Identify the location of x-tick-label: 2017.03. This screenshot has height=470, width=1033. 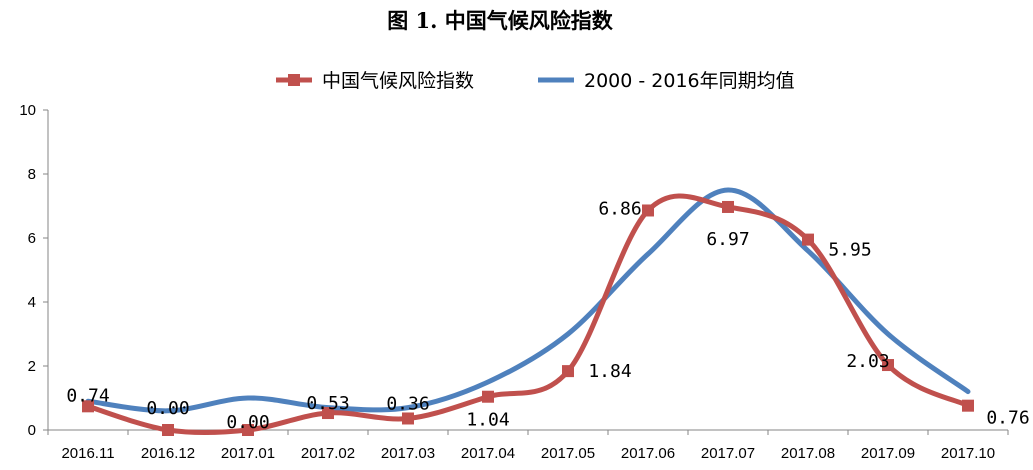
(408, 453).